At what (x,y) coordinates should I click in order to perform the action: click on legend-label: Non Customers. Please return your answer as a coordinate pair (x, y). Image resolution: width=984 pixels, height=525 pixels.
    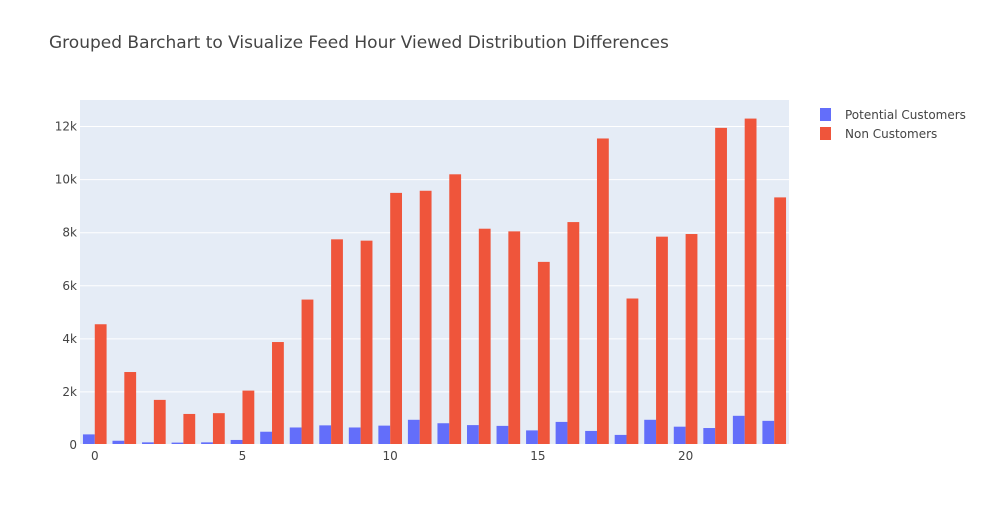
    Looking at the image, I should click on (891, 134).